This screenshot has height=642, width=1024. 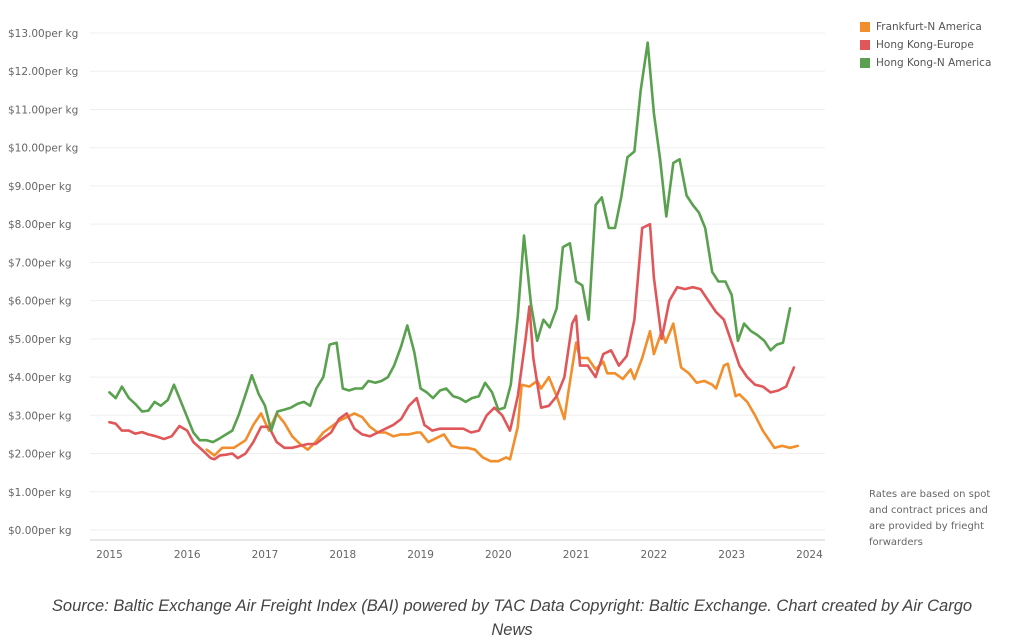 What do you see at coordinates (927, 526) in the screenshot?
I see `rates-note-line: are provided by frieght` at bounding box center [927, 526].